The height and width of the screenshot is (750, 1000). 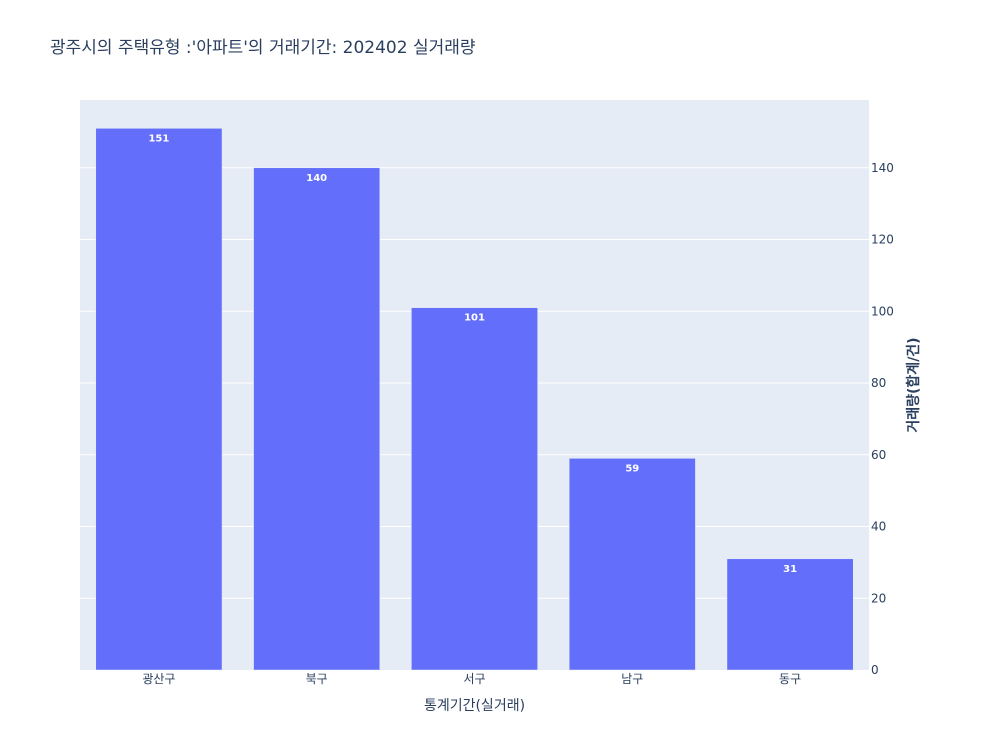 What do you see at coordinates (158, 679) in the screenshot?
I see `x-tick-label: 광산구` at bounding box center [158, 679].